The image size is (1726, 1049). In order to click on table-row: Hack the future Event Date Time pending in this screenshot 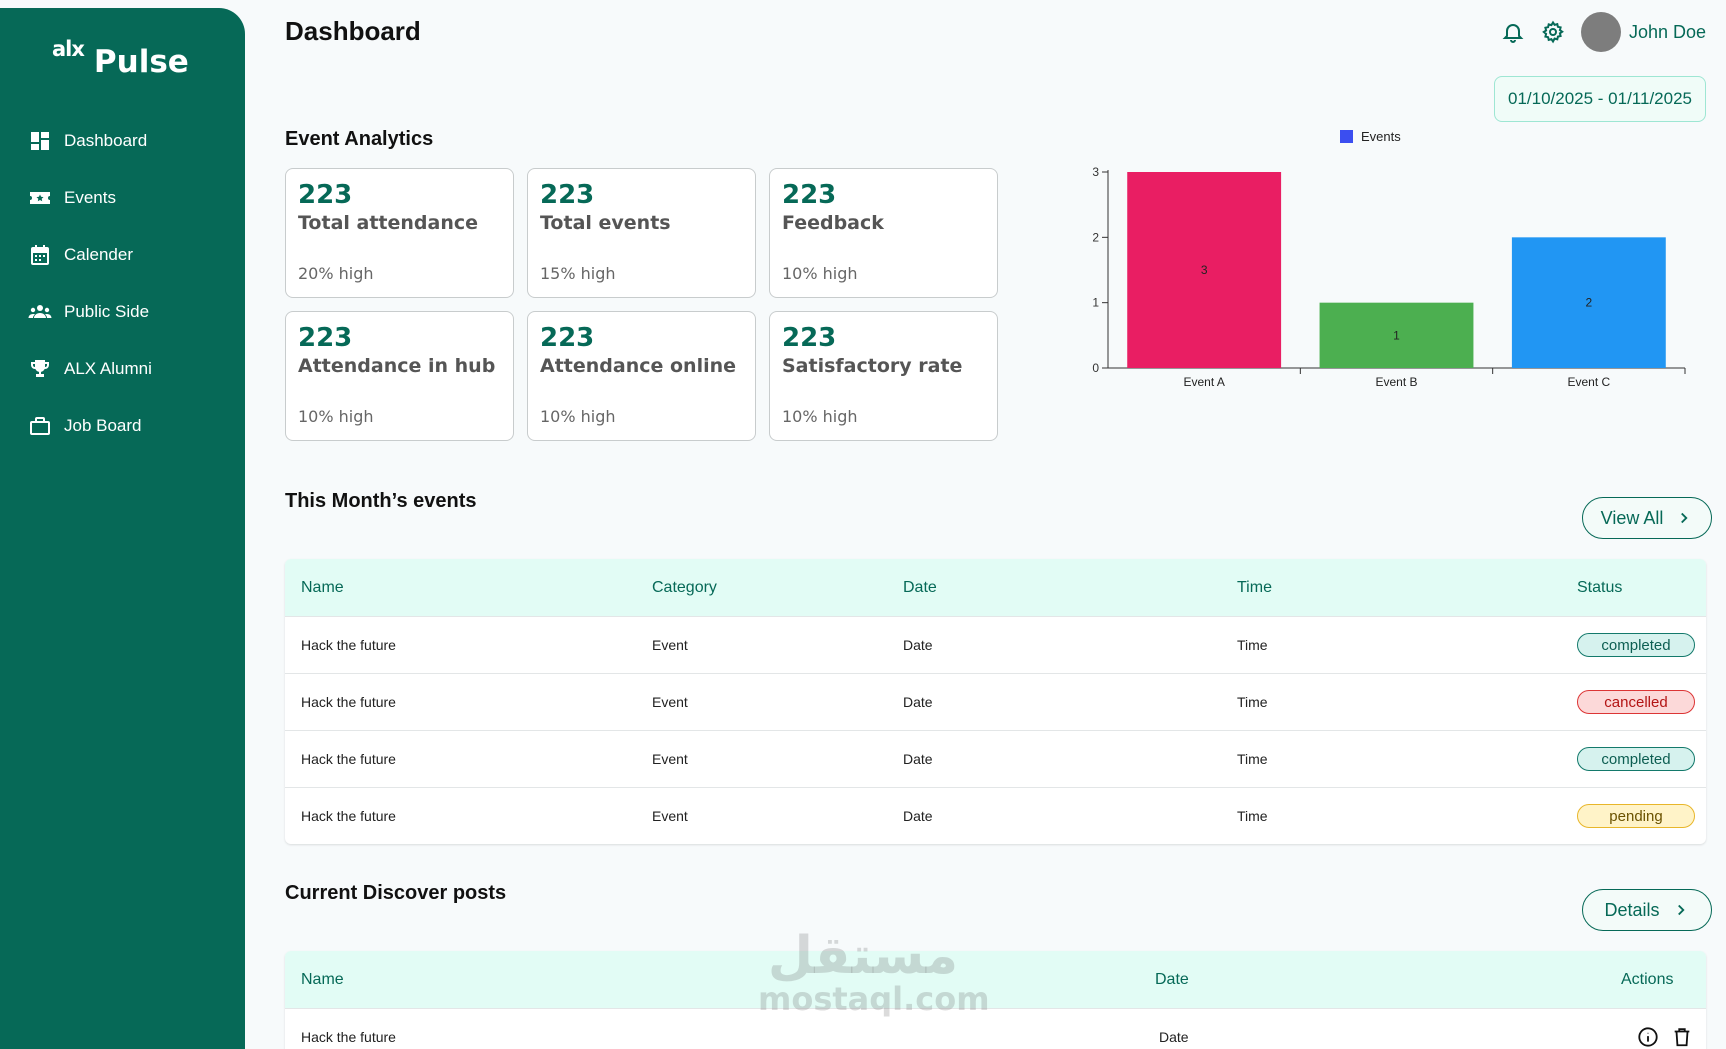, I will do `click(995, 815)`.